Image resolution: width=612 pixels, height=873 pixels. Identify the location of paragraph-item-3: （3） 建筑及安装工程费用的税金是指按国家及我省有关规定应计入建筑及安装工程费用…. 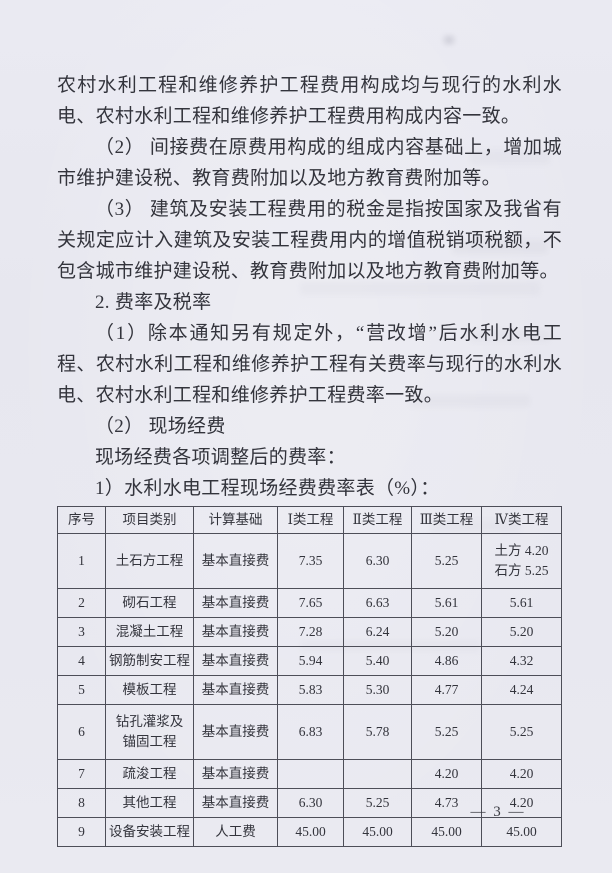
(309, 240).